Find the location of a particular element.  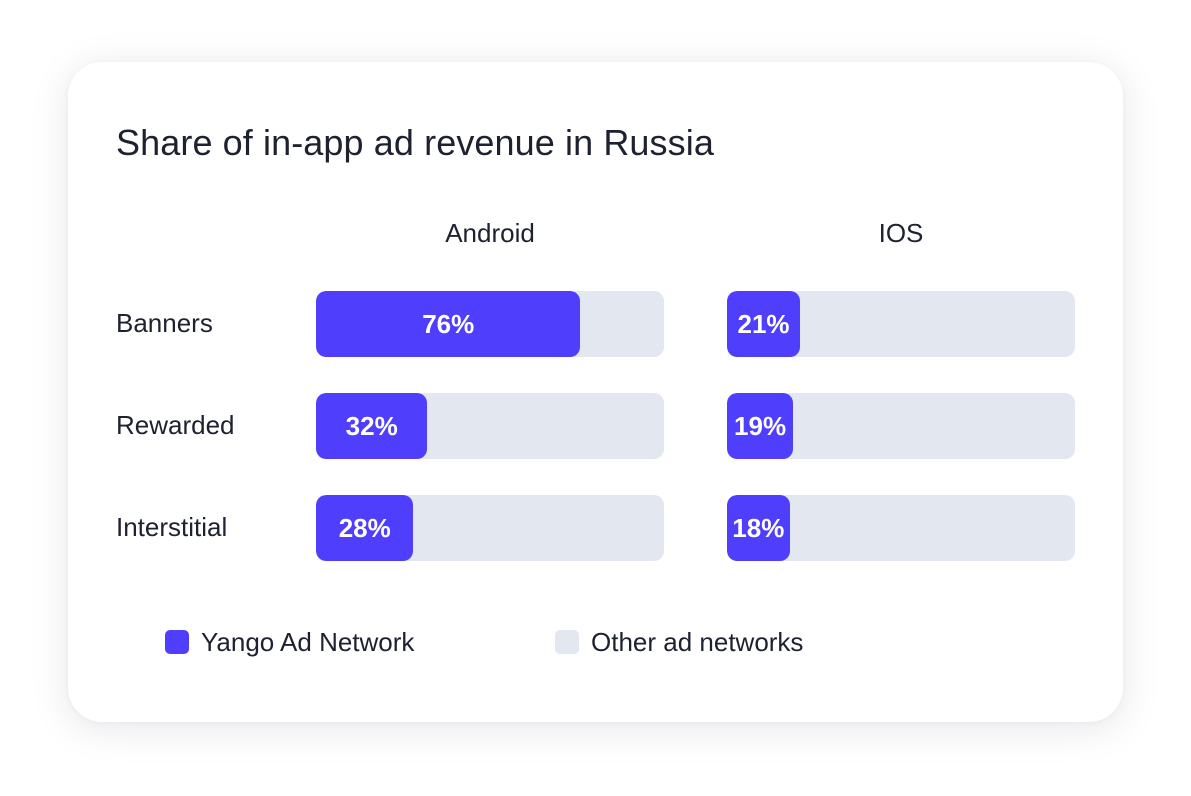

legend-swatch-other is located at coordinates (567, 642).